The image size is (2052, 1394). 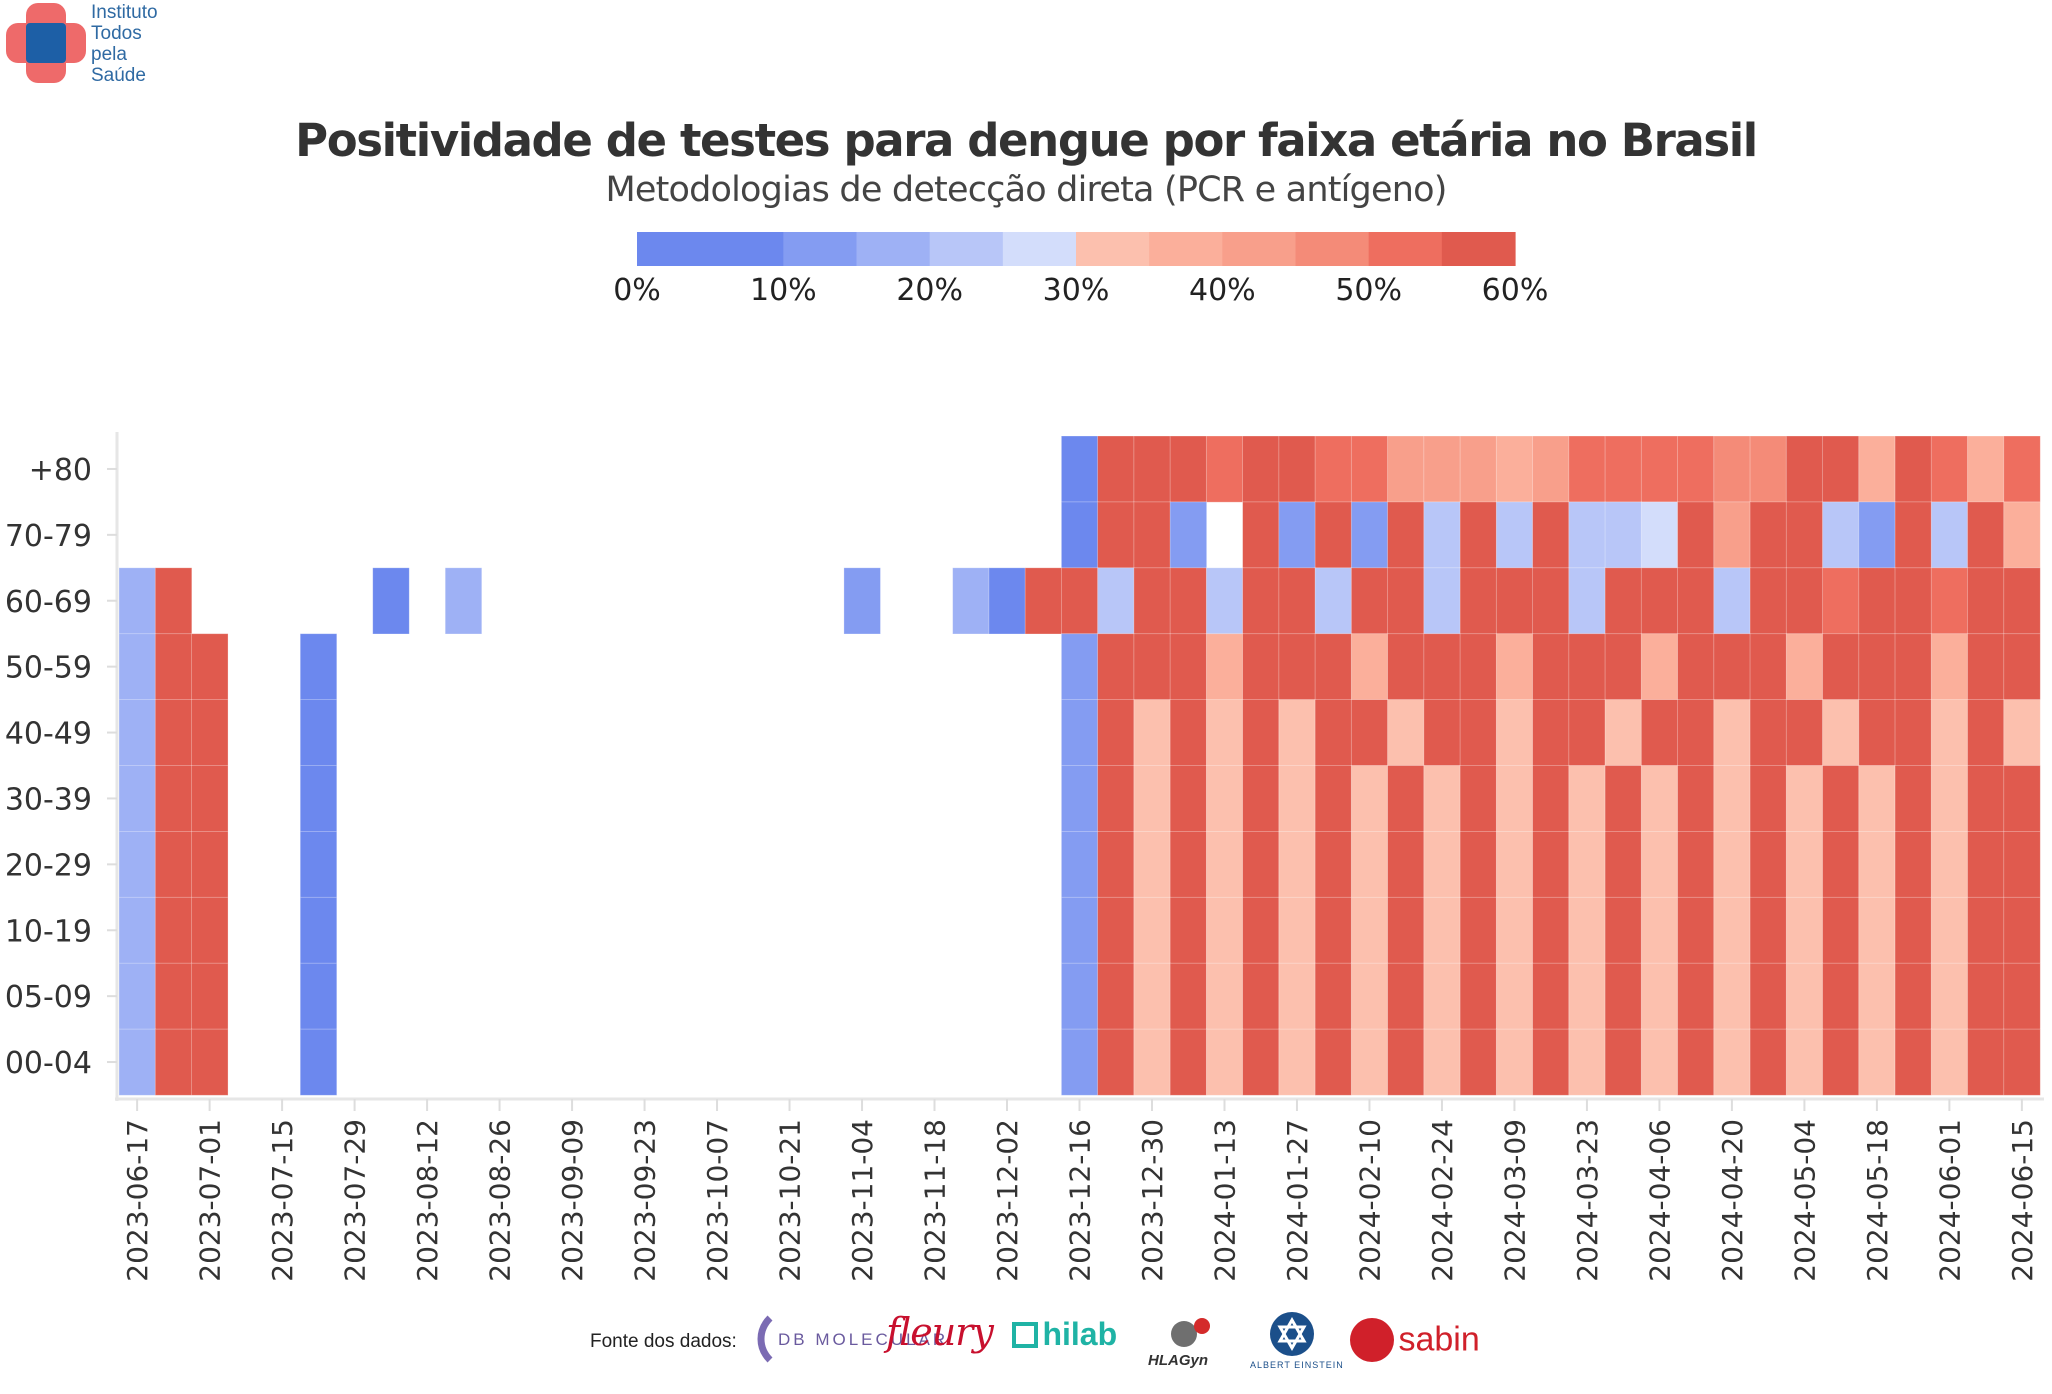 I want to click on colorbar-tick-label: 60%, so click(x=1515, y=290).